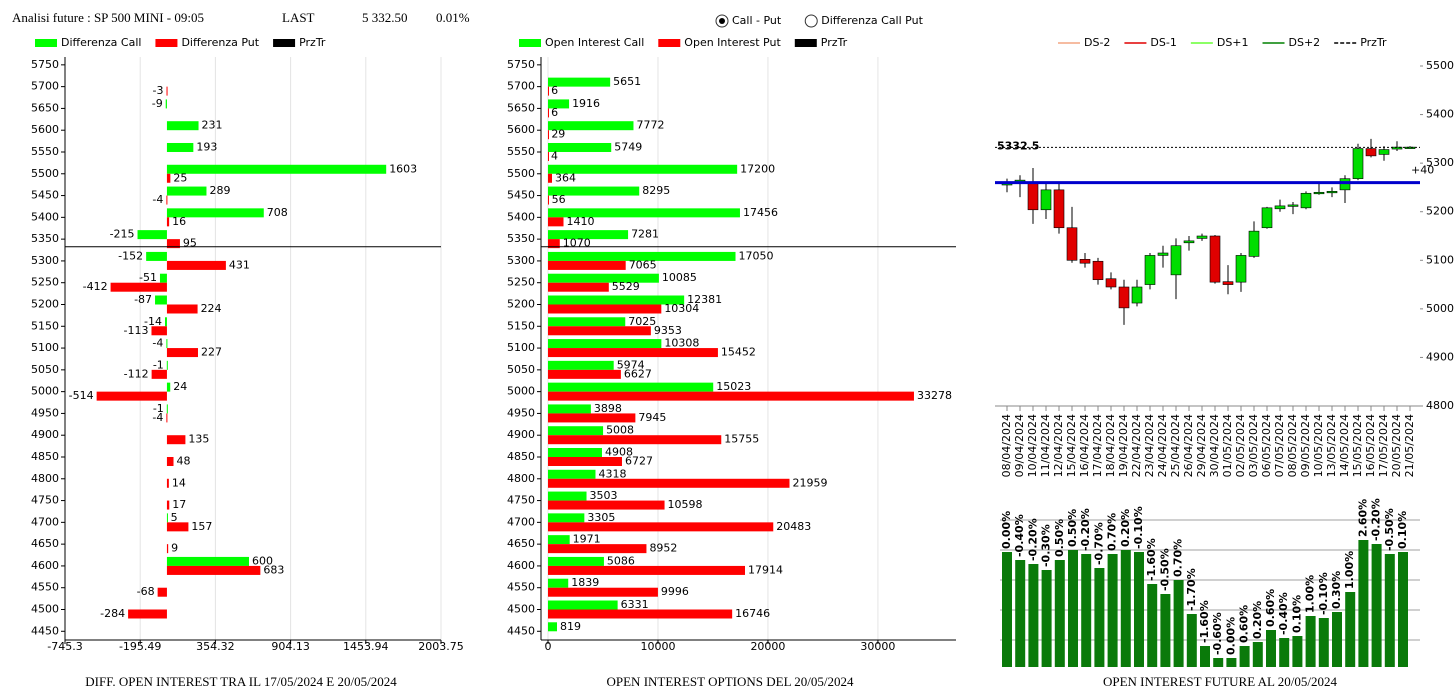  I want to click on x-tick-label: 20/05/2024, so click(1396, 445).